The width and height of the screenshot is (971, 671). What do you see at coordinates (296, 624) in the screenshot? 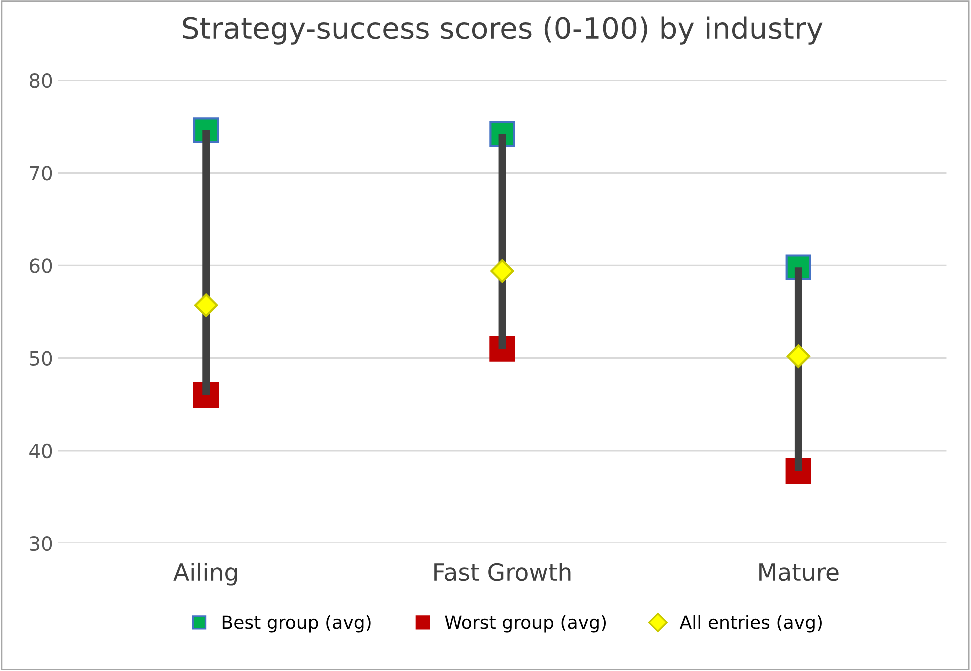
I see `legend-label: Best group (avg)` at bounding box center [296, 624].